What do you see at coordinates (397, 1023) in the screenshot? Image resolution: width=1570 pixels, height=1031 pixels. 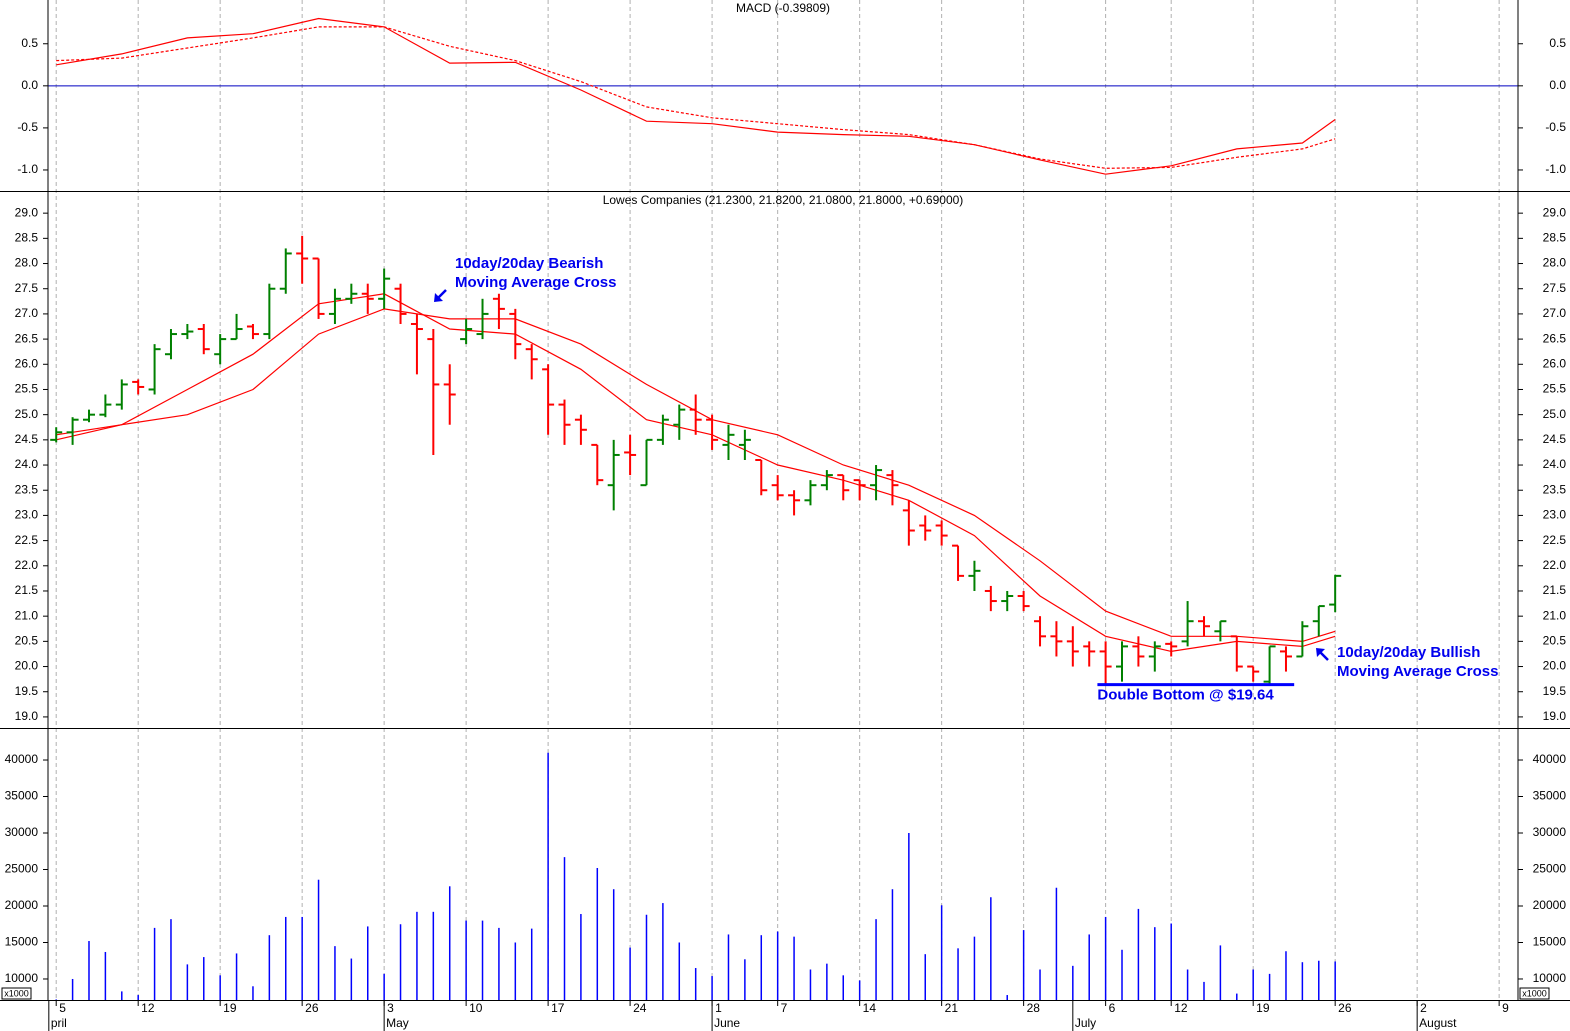 I see `month-label: May` at bounding box center [397, 1023].